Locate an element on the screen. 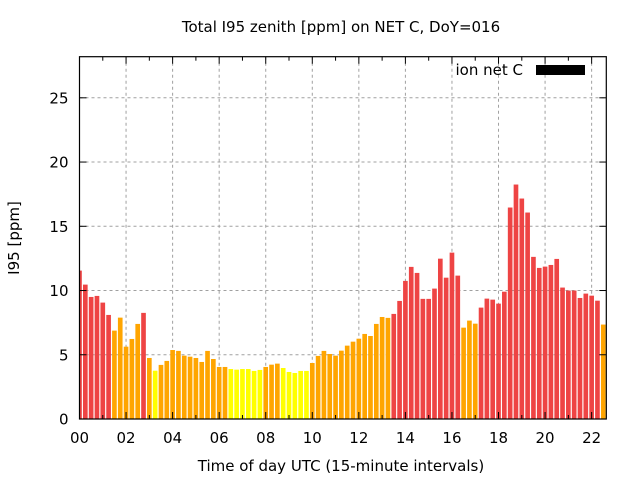  legend: ion net C is located at coordinates (520, 70).